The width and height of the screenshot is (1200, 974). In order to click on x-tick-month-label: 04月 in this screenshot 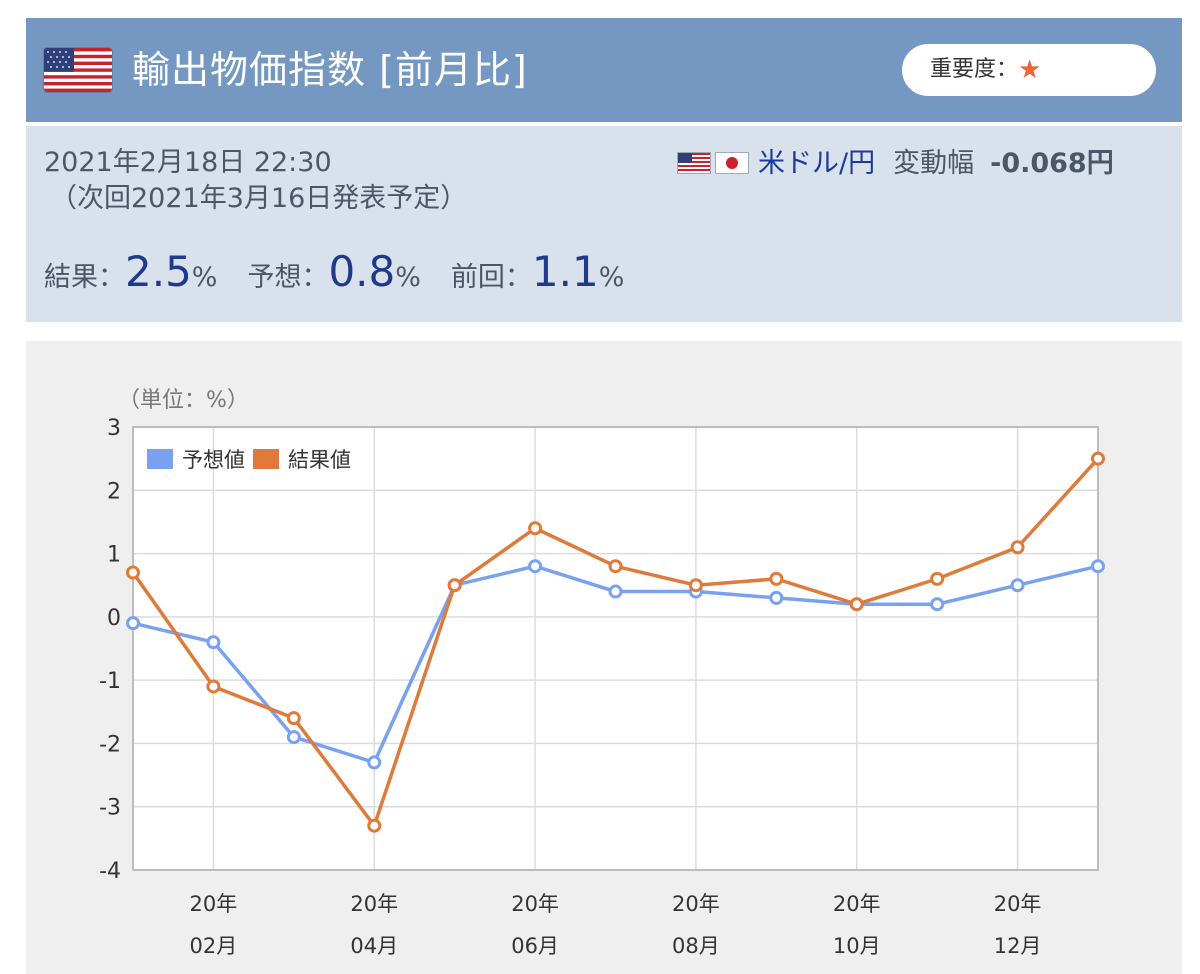, I will do `click(374, 946)`.